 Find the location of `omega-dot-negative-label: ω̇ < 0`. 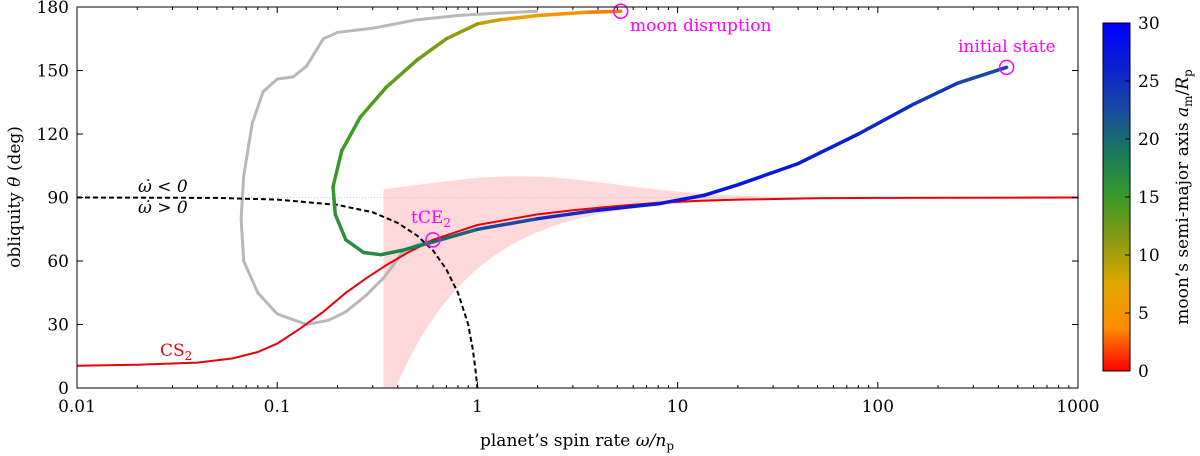

omega-dot-negative-label: ω̇ < 0 is located at coordinates (163, 187).